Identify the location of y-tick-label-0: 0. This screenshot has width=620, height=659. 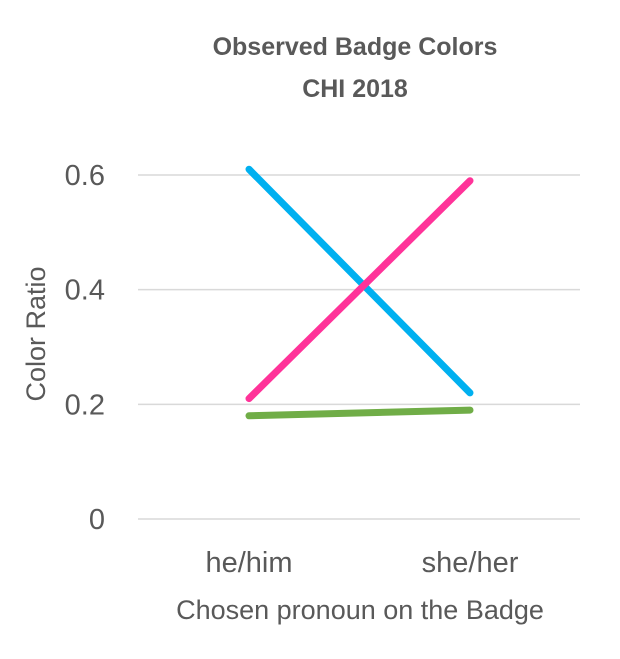
(97, 520).